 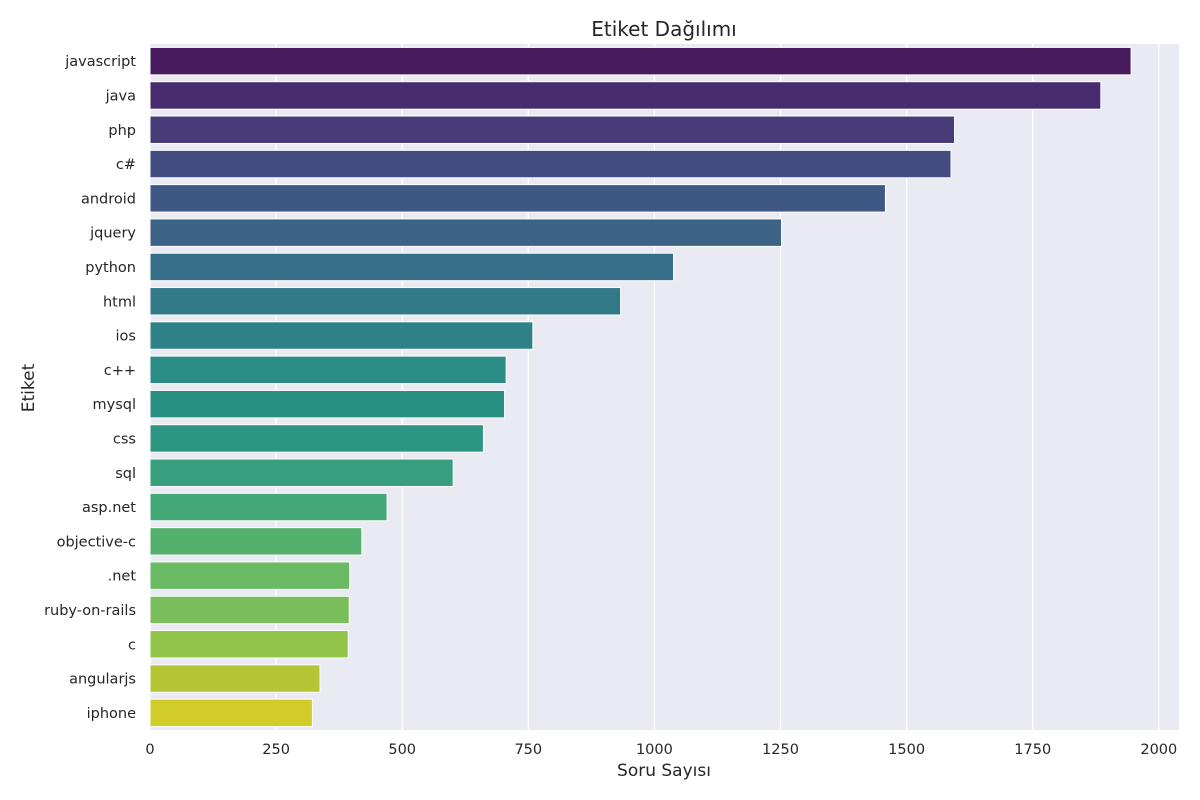 What do you see at coordinates (654, 750) in the screenshot?
I see `x-tick-label: 1000` at bounding box center [654, 750].